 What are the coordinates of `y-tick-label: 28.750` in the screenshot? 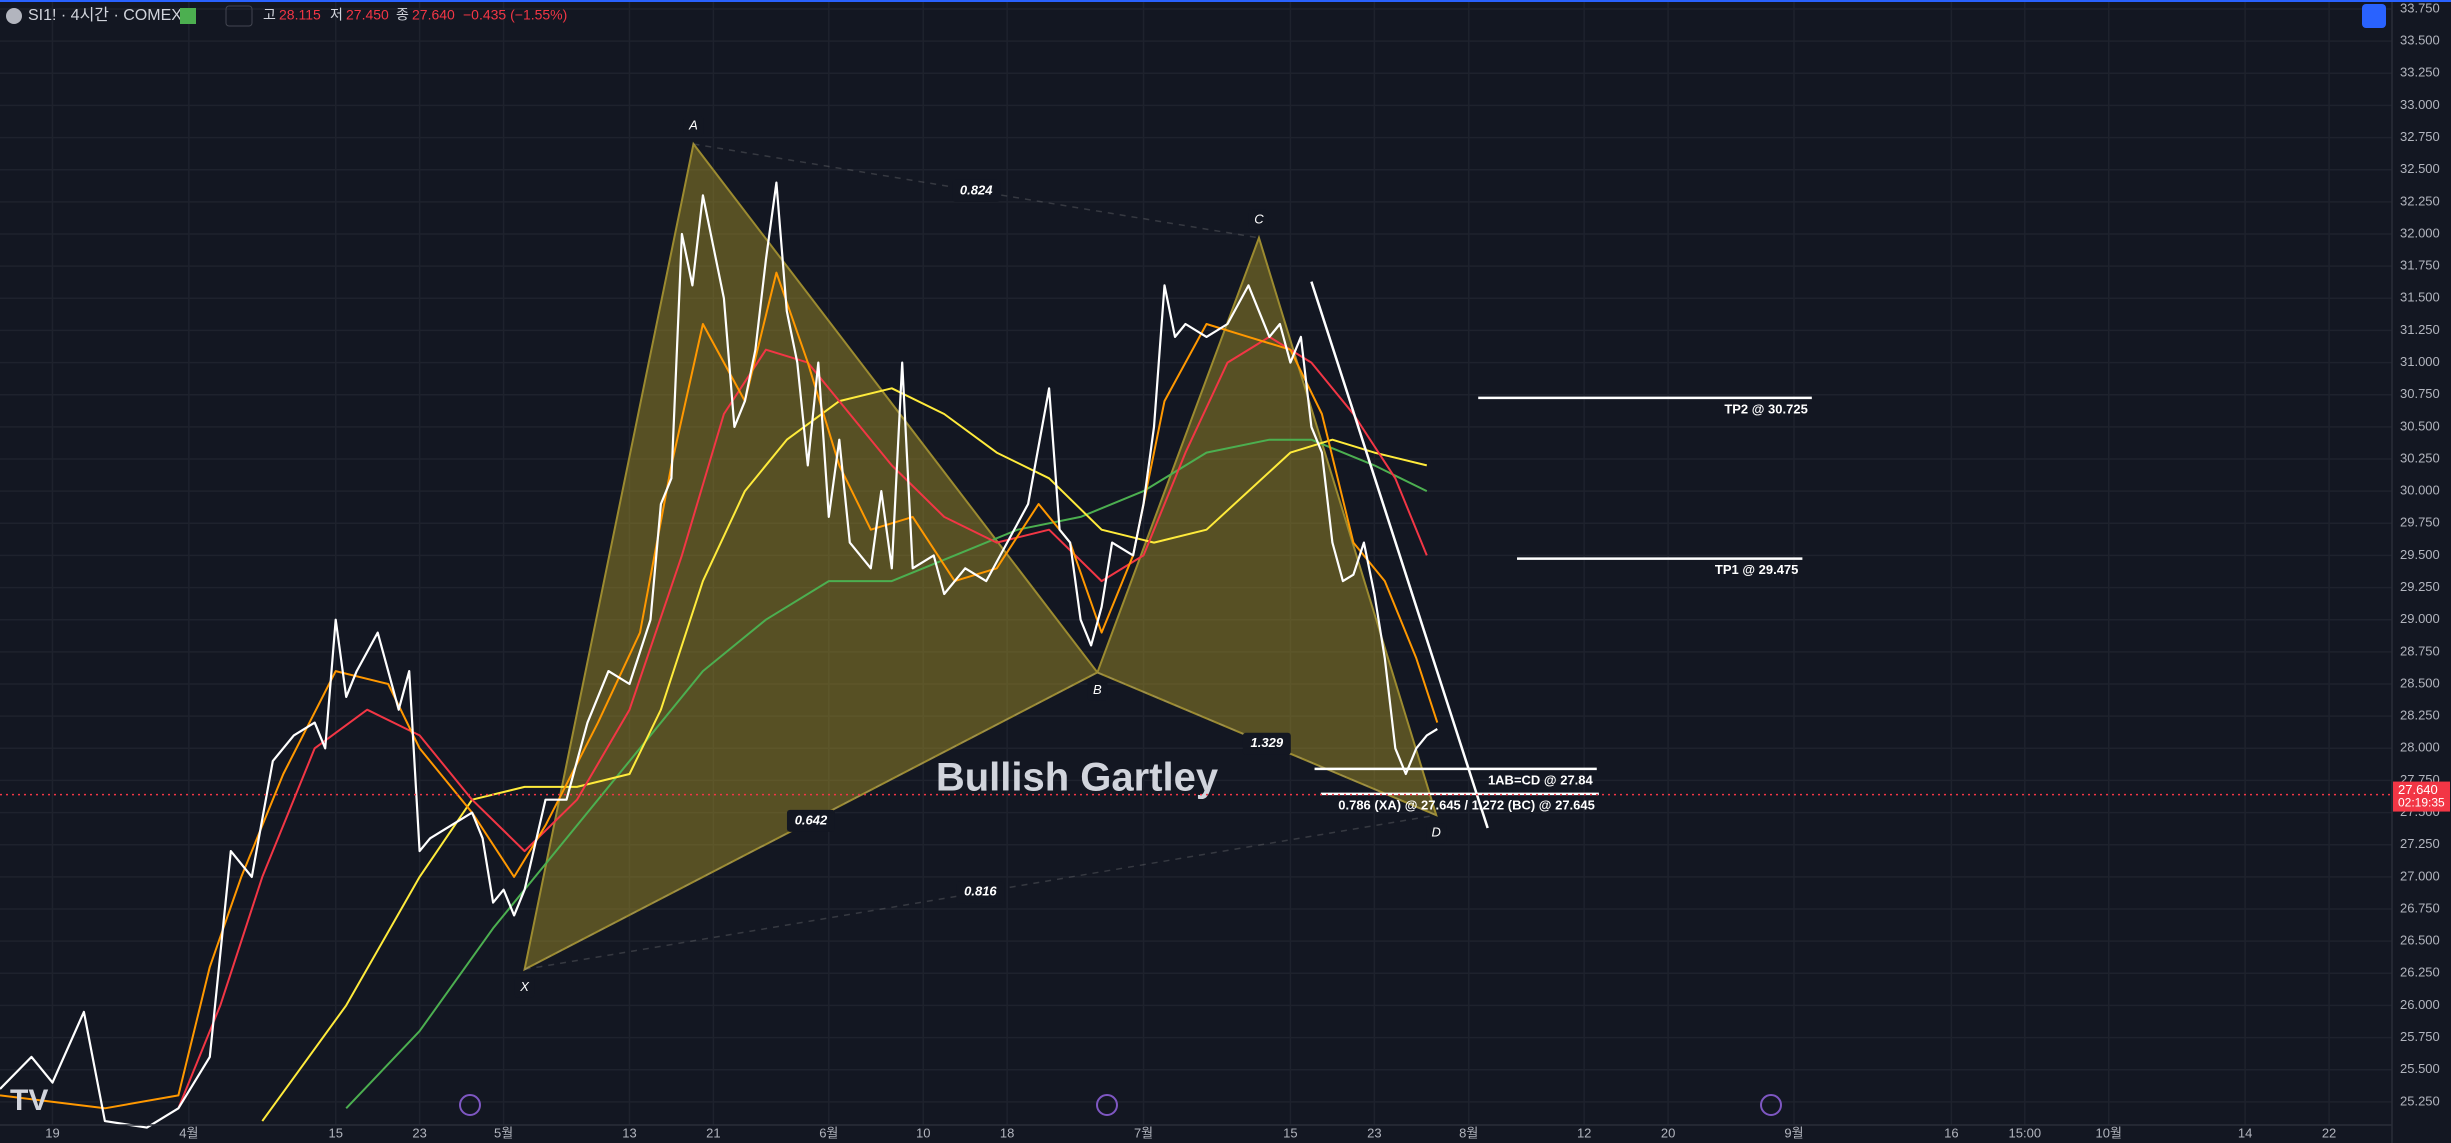 It's located at (2420, 650).